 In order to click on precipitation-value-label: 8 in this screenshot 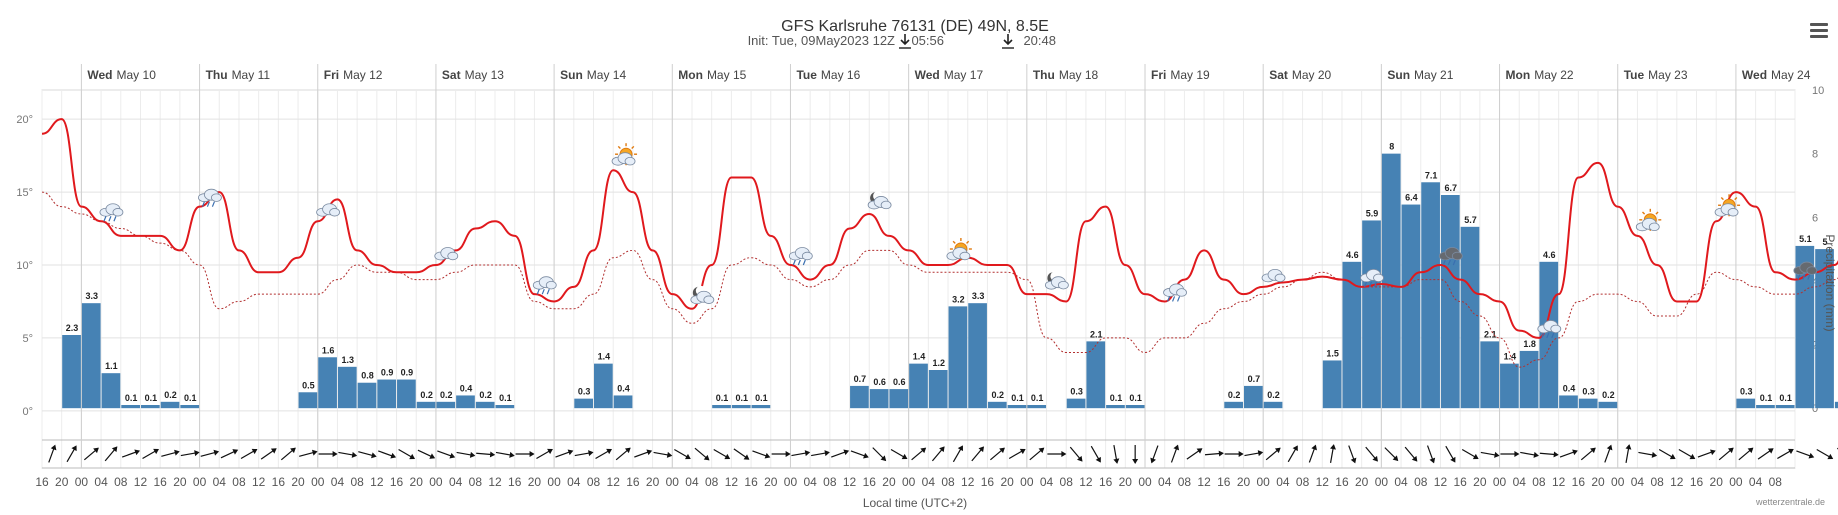, I will do `click(1391, 147)`.